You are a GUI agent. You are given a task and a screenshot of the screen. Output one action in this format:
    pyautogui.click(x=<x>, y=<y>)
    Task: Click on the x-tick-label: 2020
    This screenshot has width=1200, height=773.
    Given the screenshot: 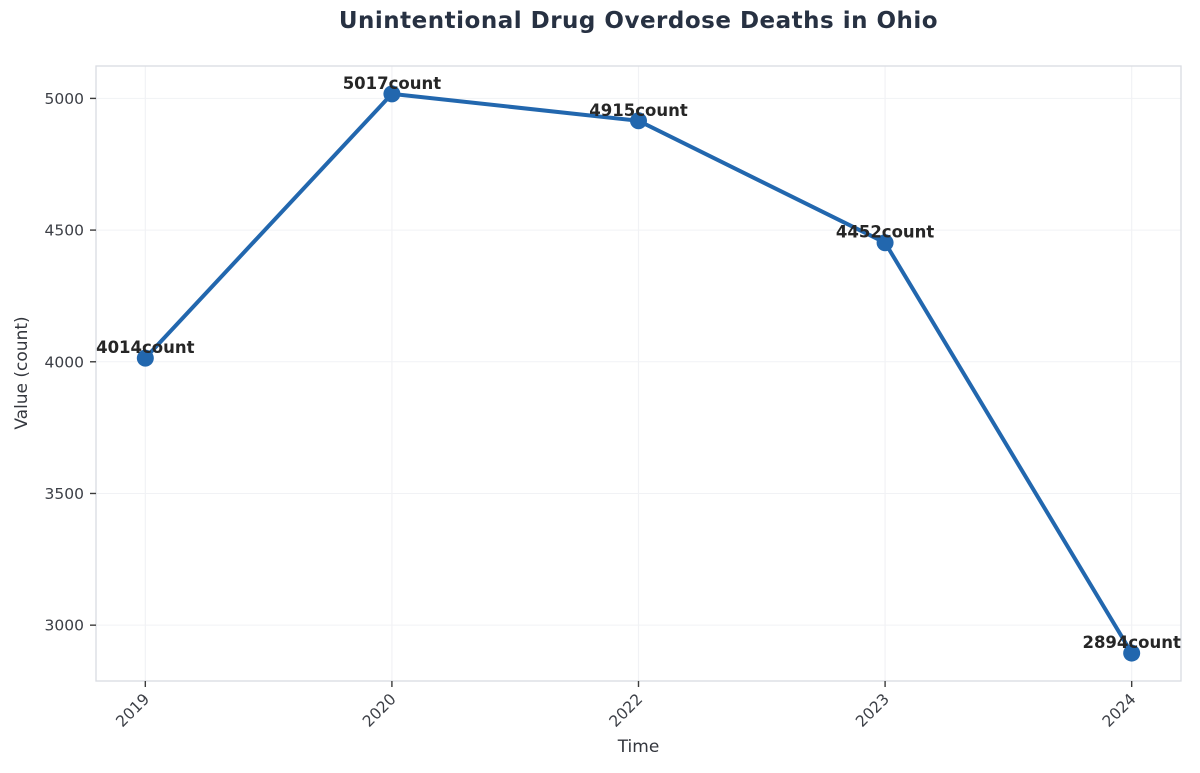 What is the action you would take?
    pyautogui.click(x=379, y=710)
    